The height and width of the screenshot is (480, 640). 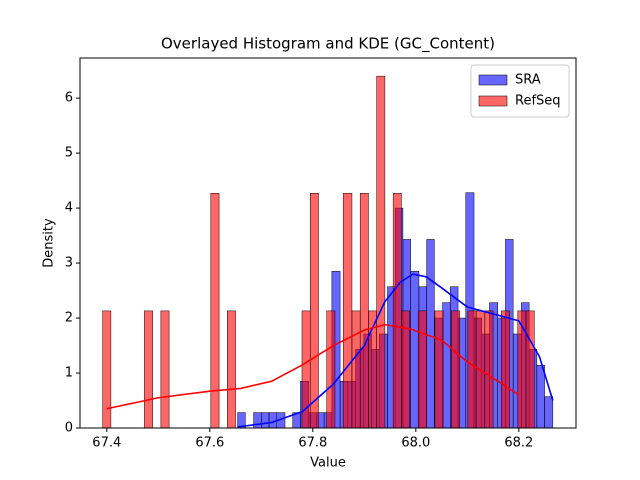 What do you see at coordinates (209, 443) in the screenshot?
I see `x-tick-label: 67.6` at bounding box center [209, 443].